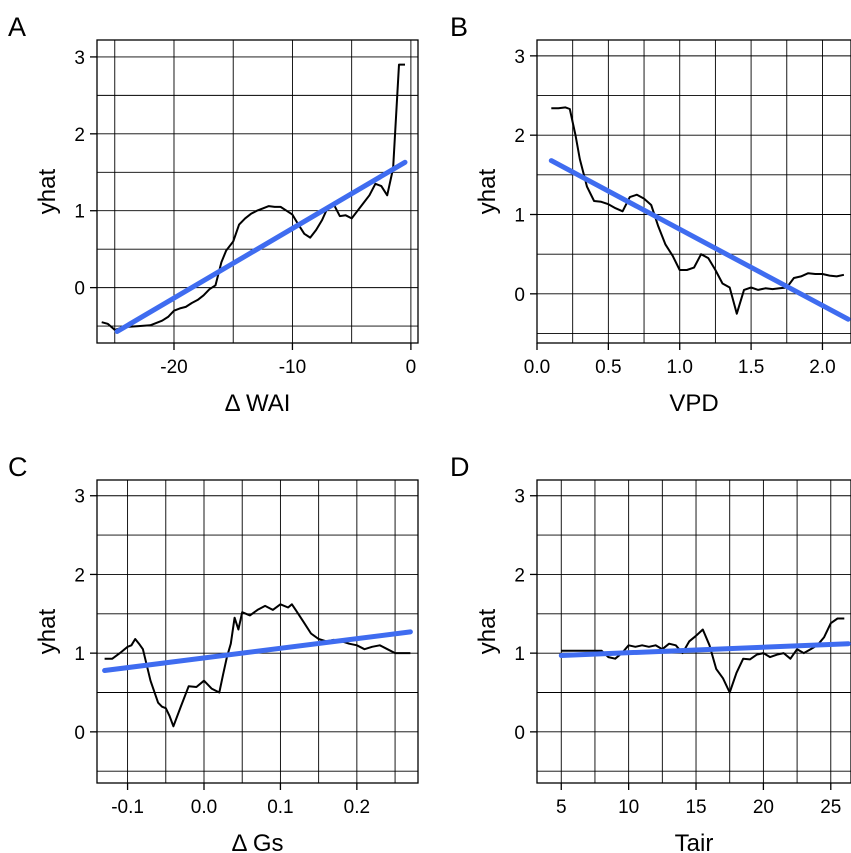 The width and height of the screenshot is (851, 853). I want to click on x-tick-label: -20, so click(173, 367).